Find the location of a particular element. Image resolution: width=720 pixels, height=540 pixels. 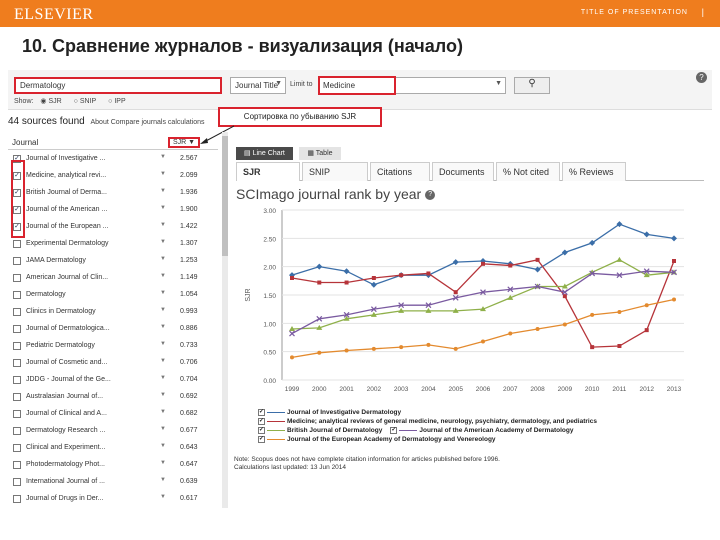

journal-name-link: JAMA Dermatology is located at coordinates (56, 260).